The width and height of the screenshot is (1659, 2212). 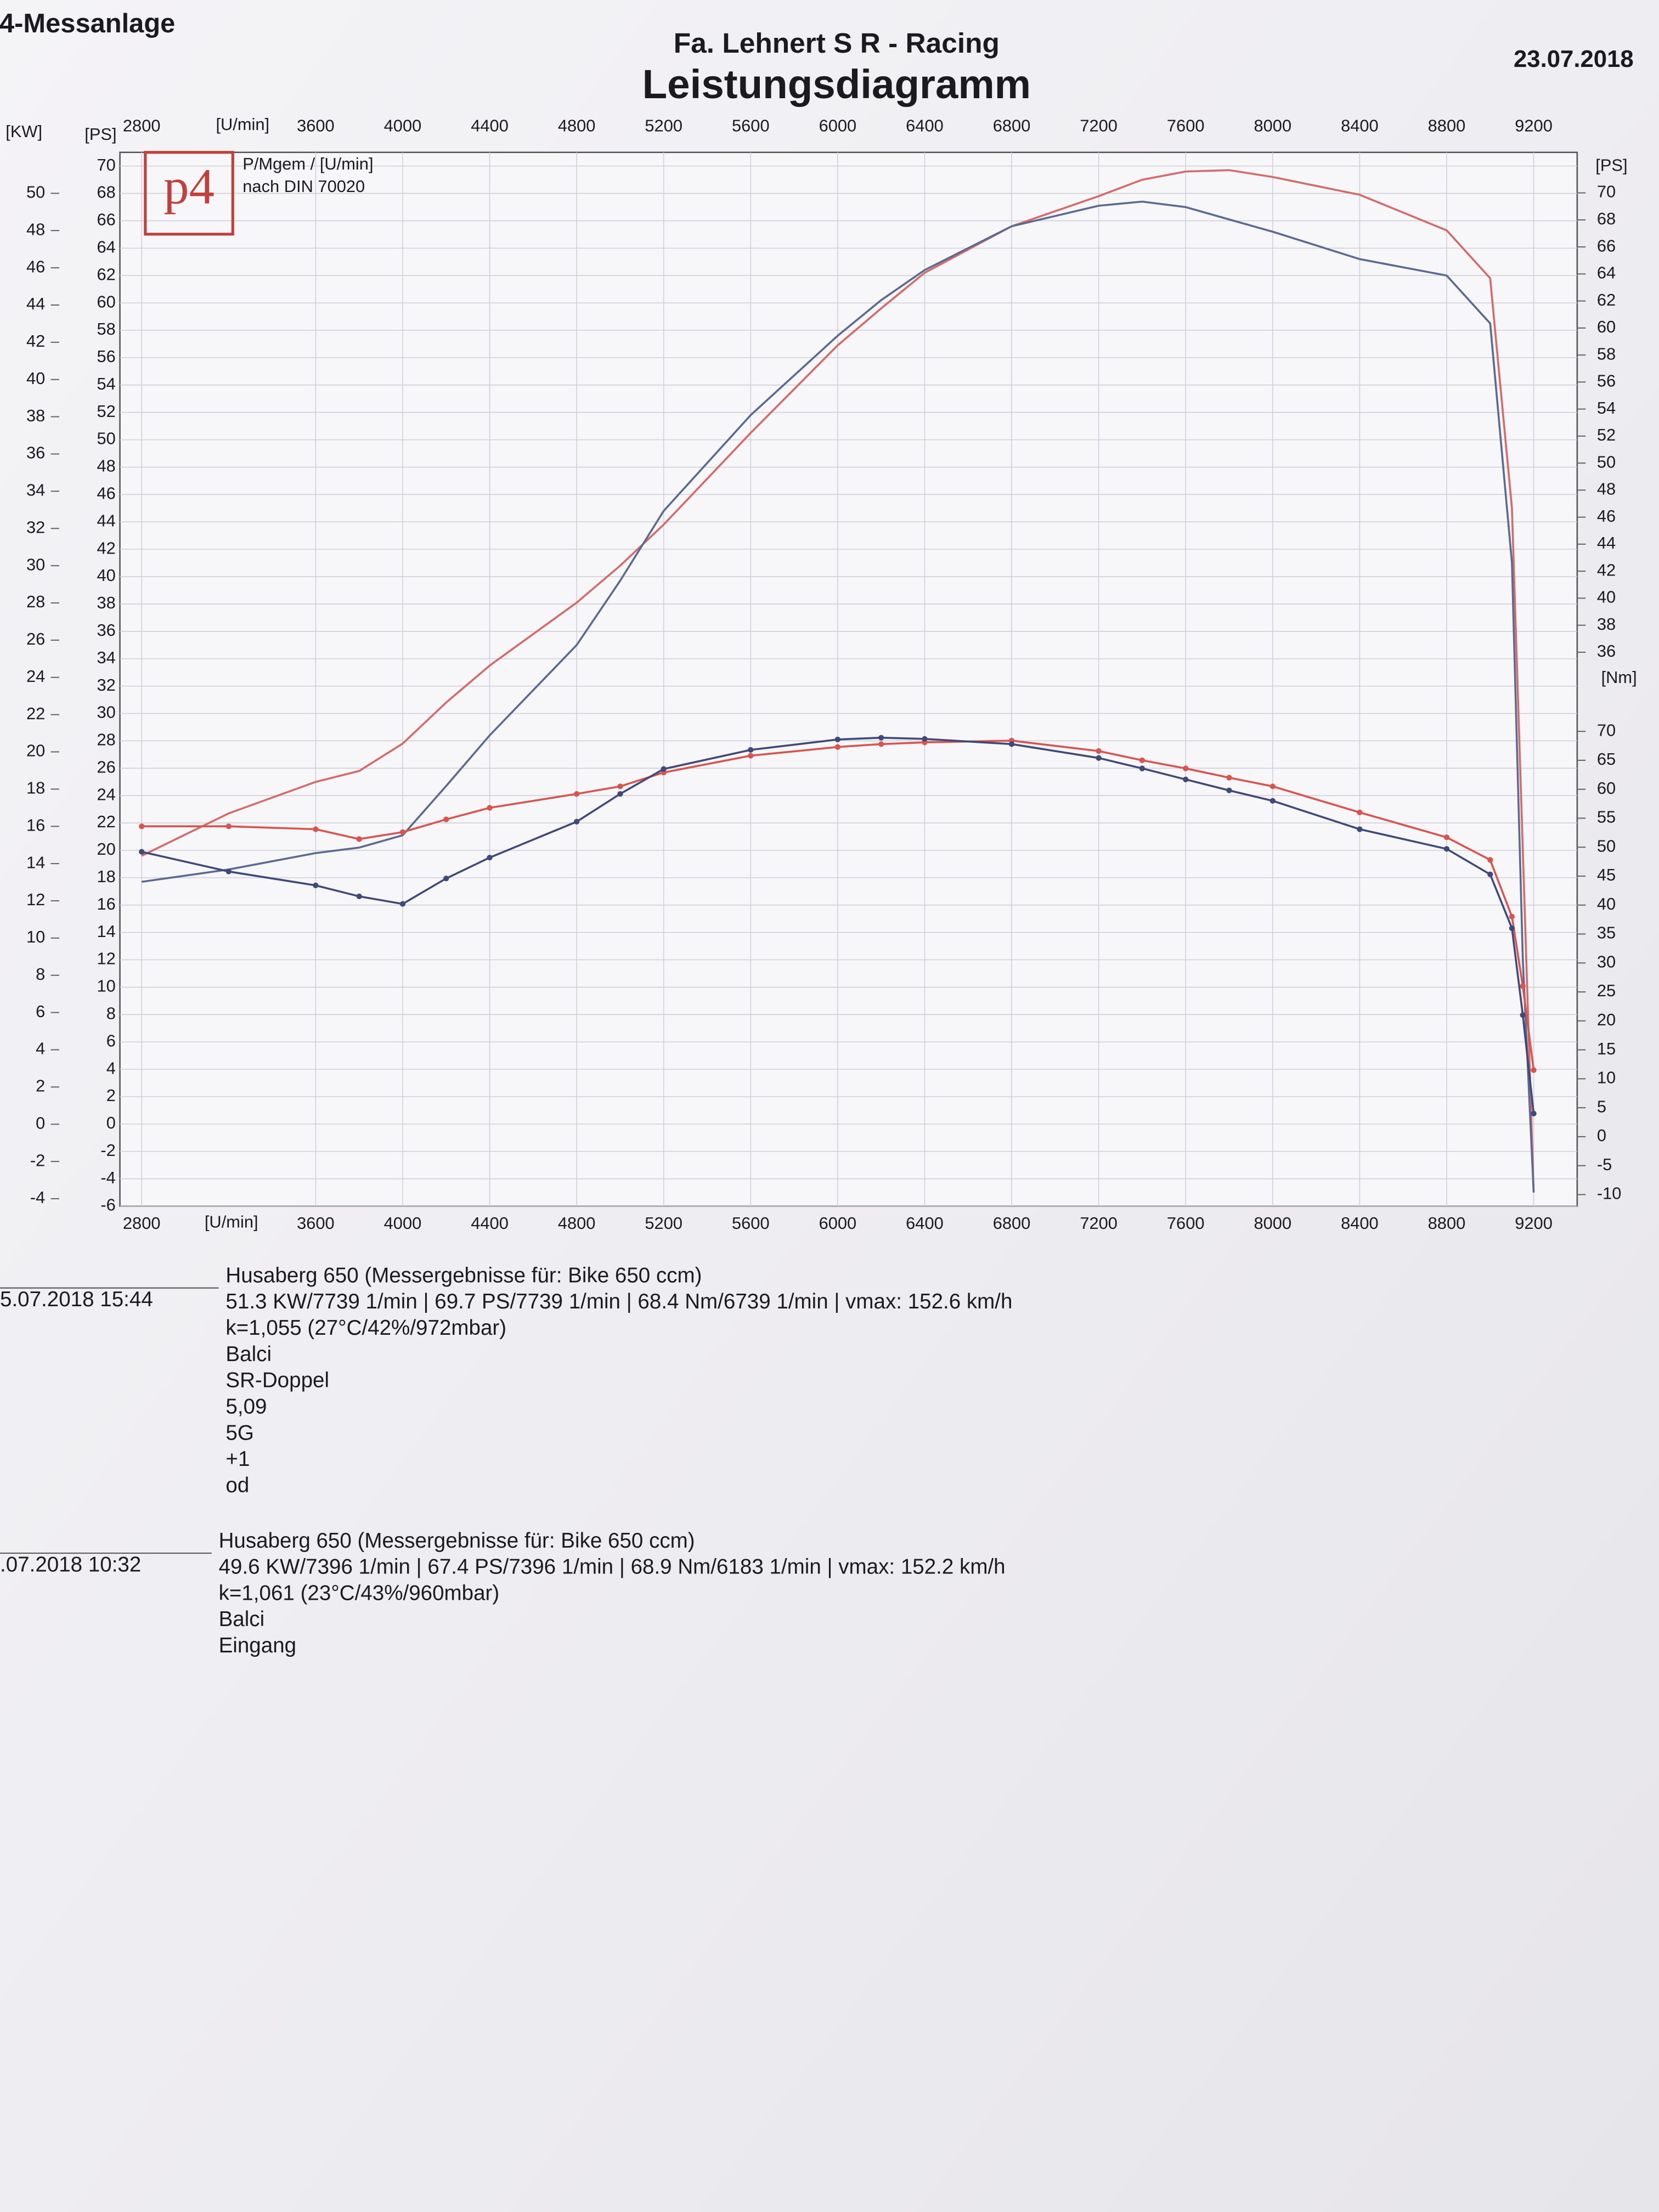 What do you see at coordinates (359, 1593) in the screenshot?
I see `run-line: k=1,061 (23°C/43%/960mbar)` at bounding box center [359, 1593].